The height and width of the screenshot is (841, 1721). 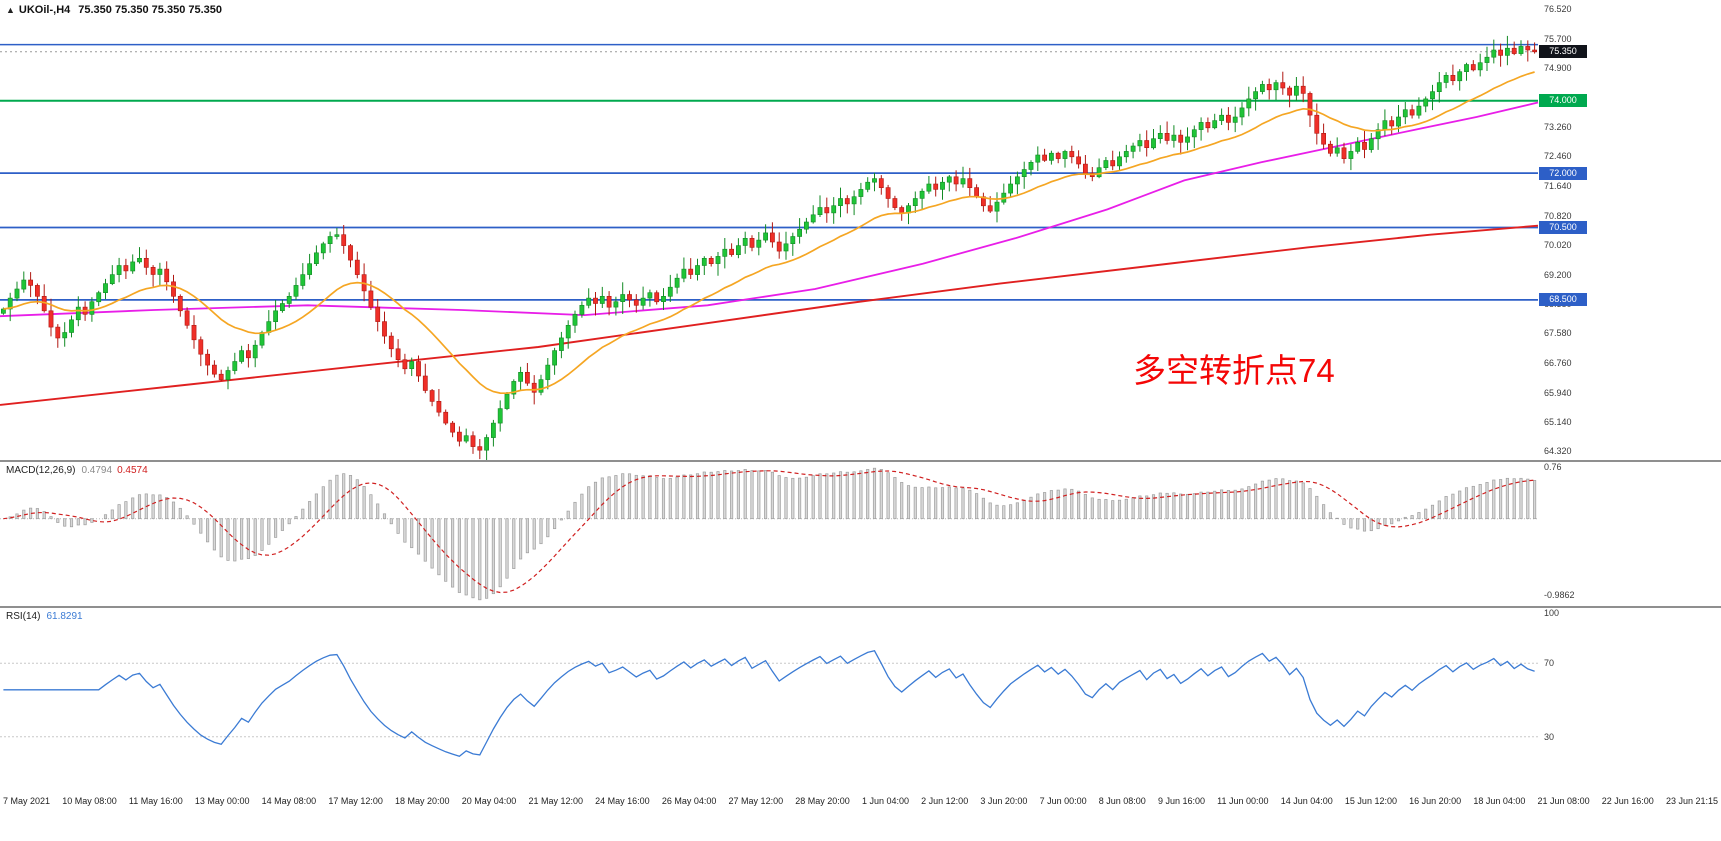 I want to click on price-tick: 73.260, so click(x=1558, y=127).